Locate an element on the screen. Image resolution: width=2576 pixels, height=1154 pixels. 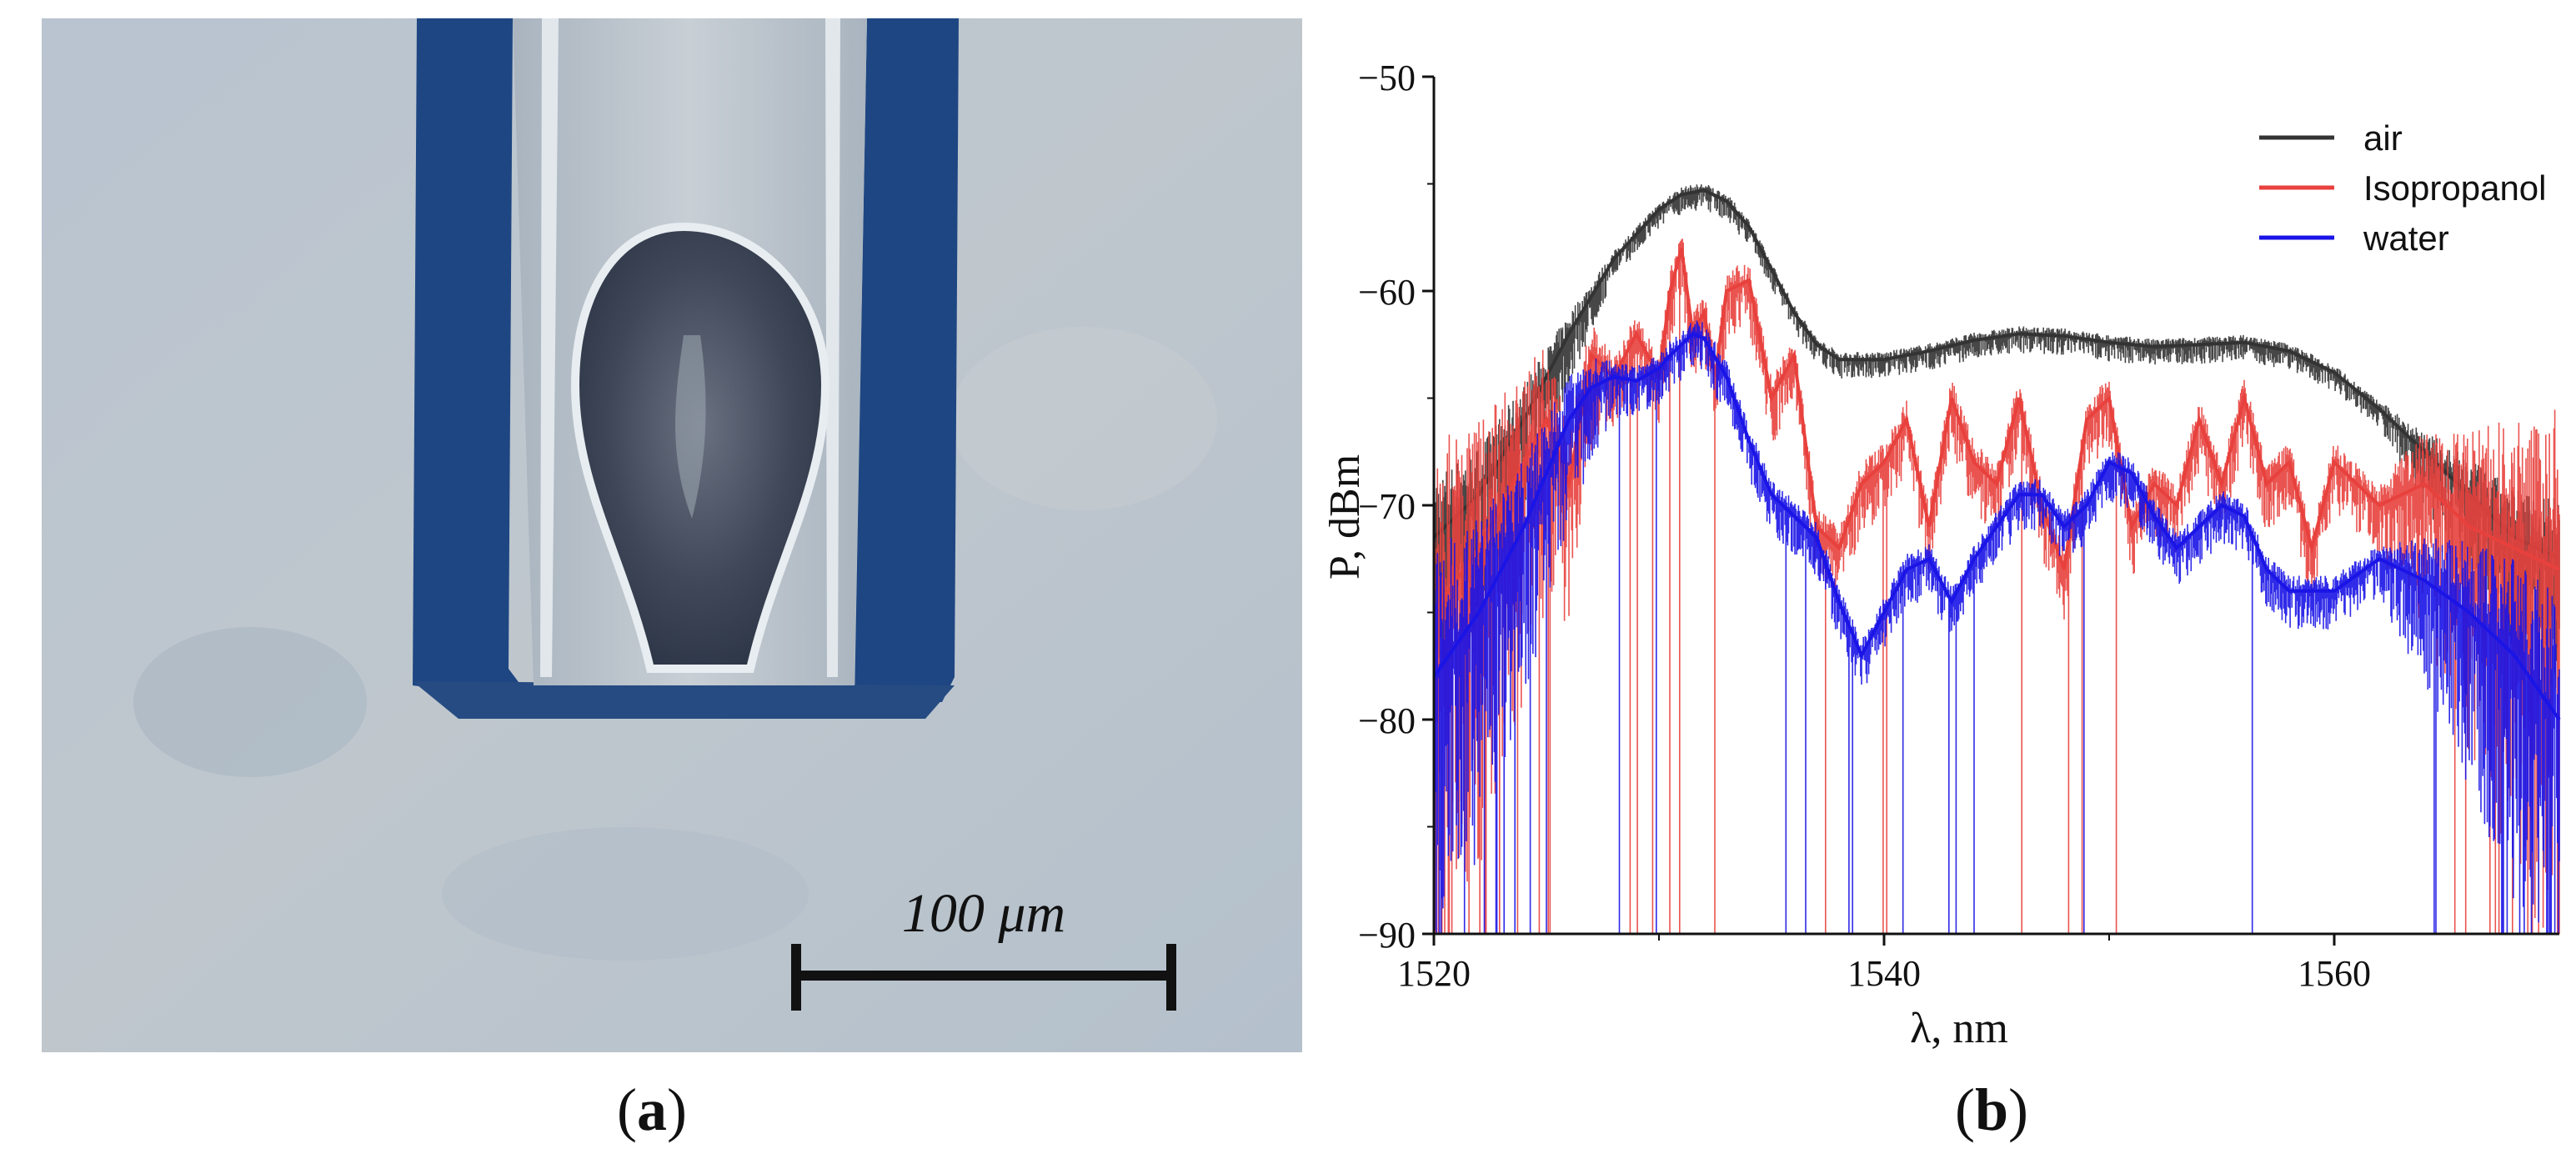
capillary-right-wall is located at coordinates (906, 360).